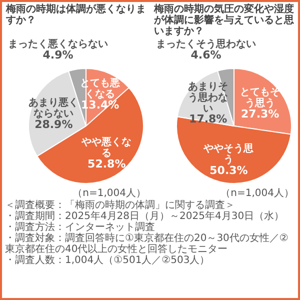  Describe the element at coordinates (223, 20) in the screenshot. I see `chart-title: 梅雨の時期の気圧の変化や湿度が体調に影響を与えていると思いますか？` at that location.